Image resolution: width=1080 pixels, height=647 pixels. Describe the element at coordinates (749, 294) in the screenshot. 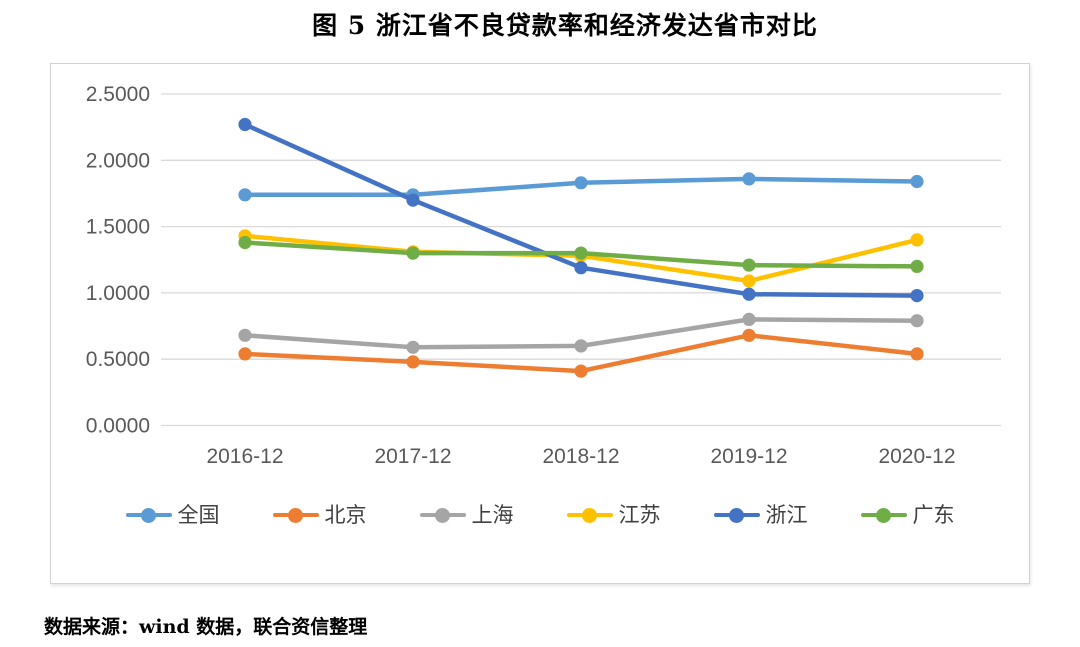

I see `data-point-浙江-2019-12` at that location.